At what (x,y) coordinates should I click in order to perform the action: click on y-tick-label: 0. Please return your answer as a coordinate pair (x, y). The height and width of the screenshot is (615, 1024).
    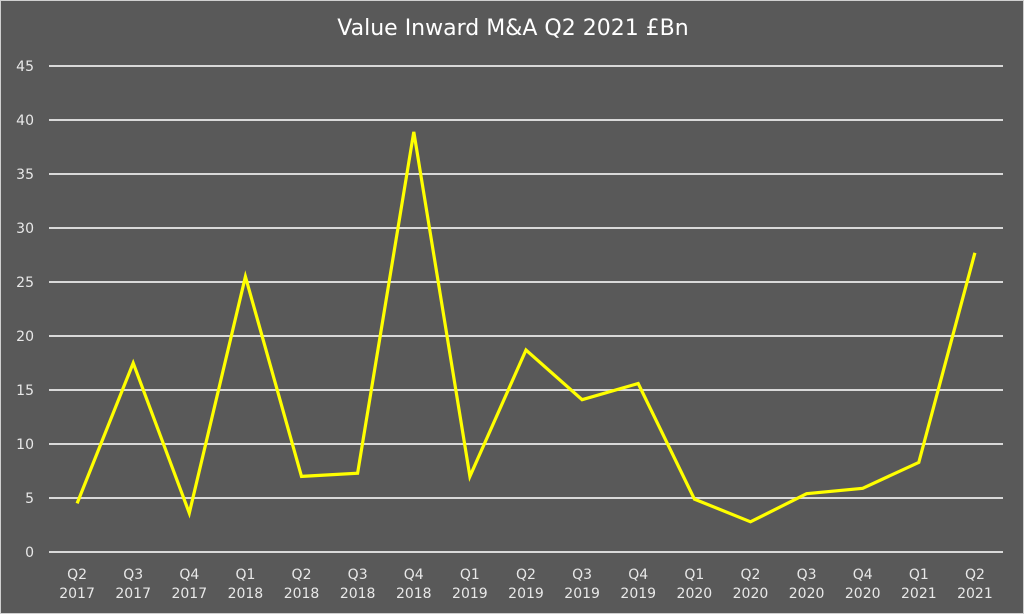
    Looking at the image, I should click on (29, 553).